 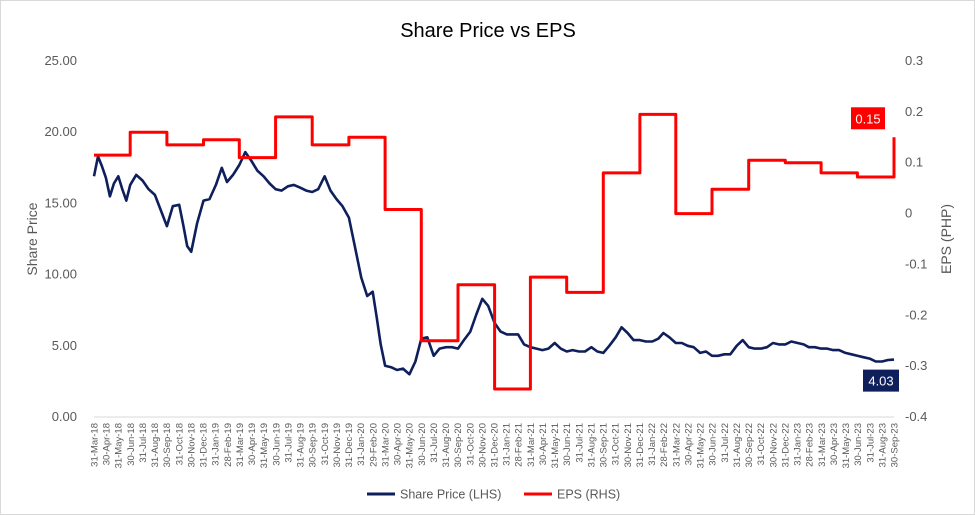 What do you see at coordinates (216, 444) in the screenshot?
I see `x-tick-label: 31-Jan-19` at bounding box center [216, 444].